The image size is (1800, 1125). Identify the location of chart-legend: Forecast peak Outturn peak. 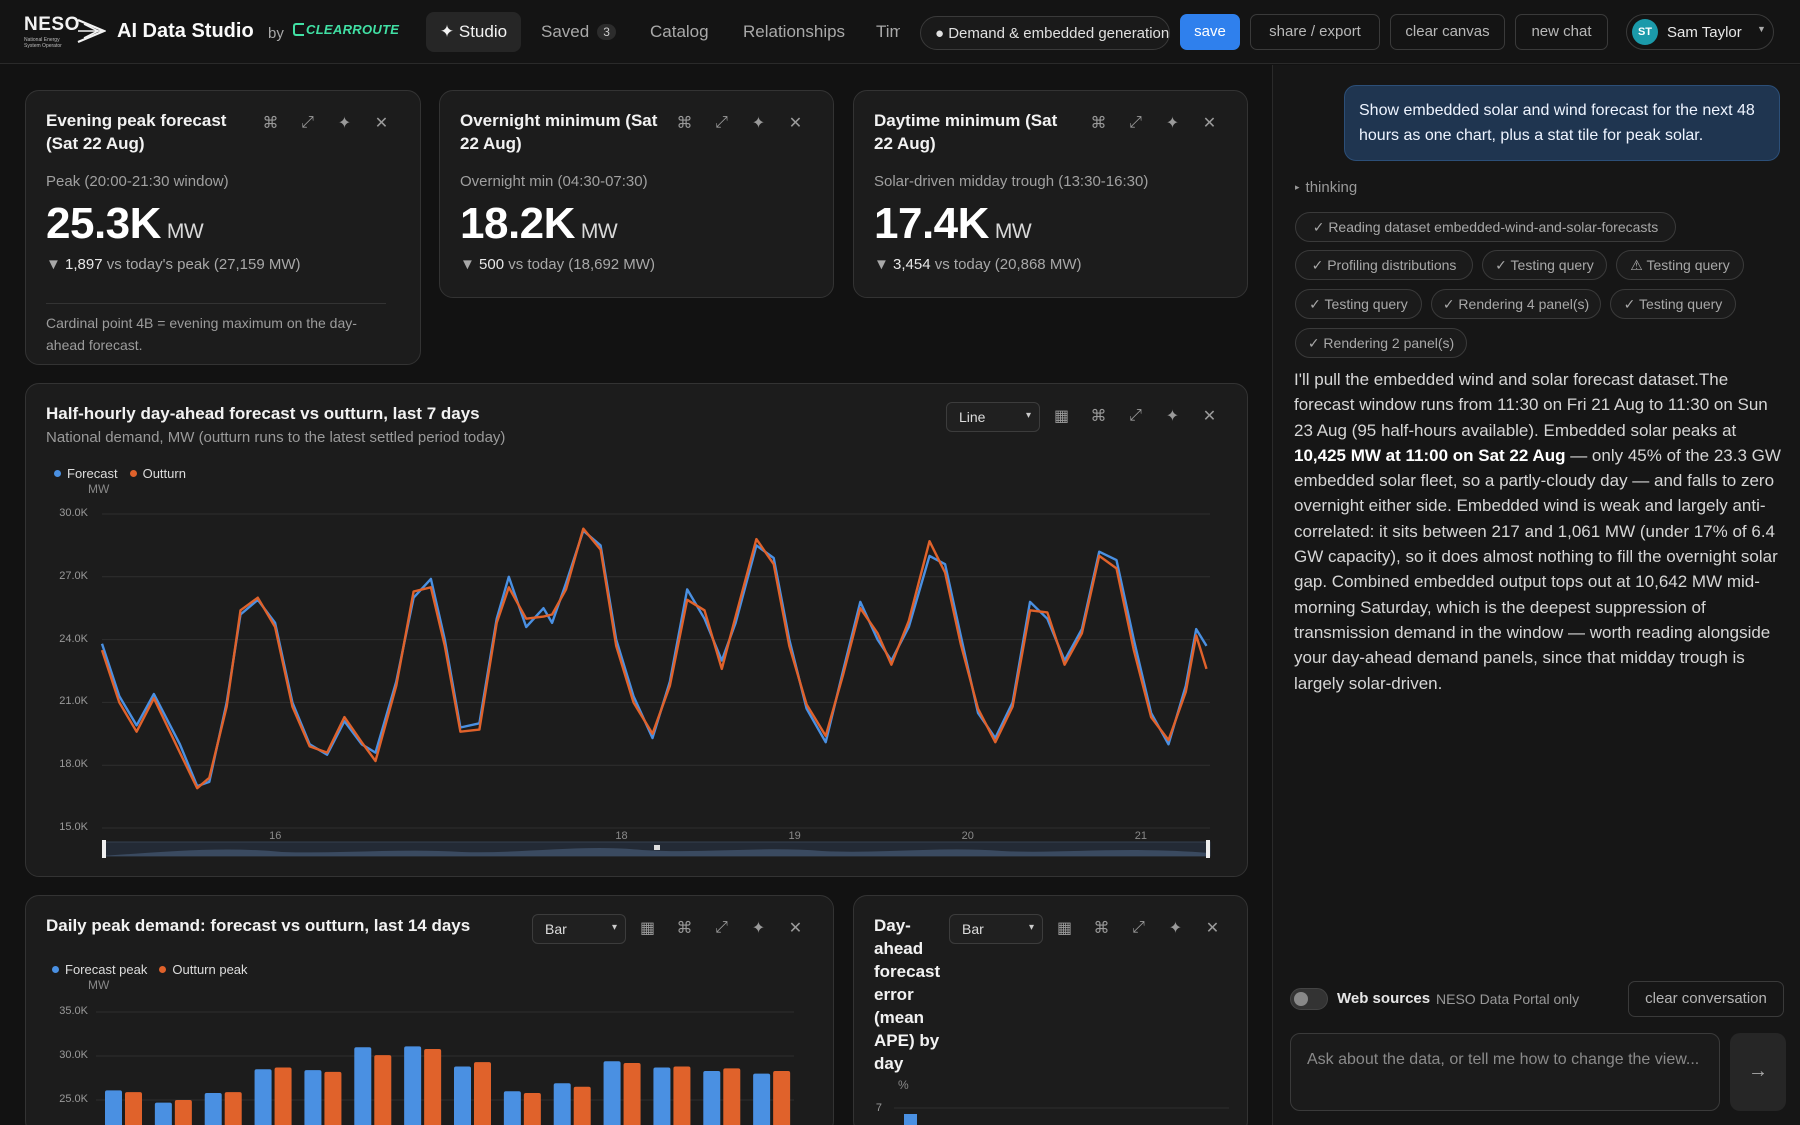
(150, 969).